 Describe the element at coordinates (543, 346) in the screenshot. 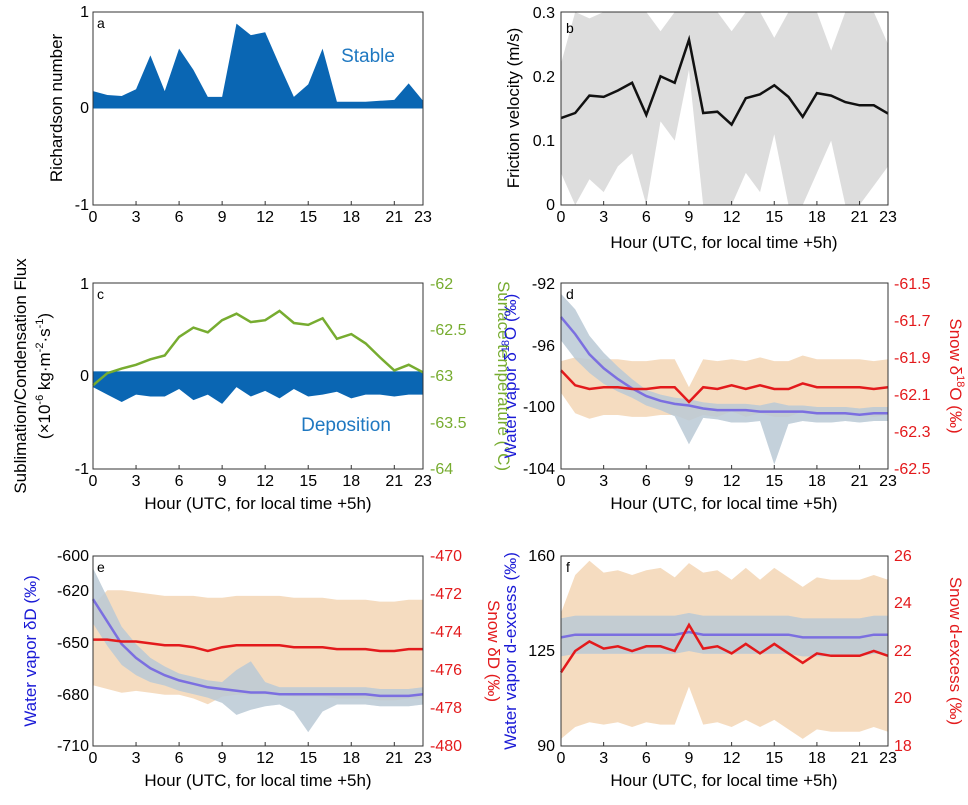

I see `panel-d-ytick: -96` at that location.